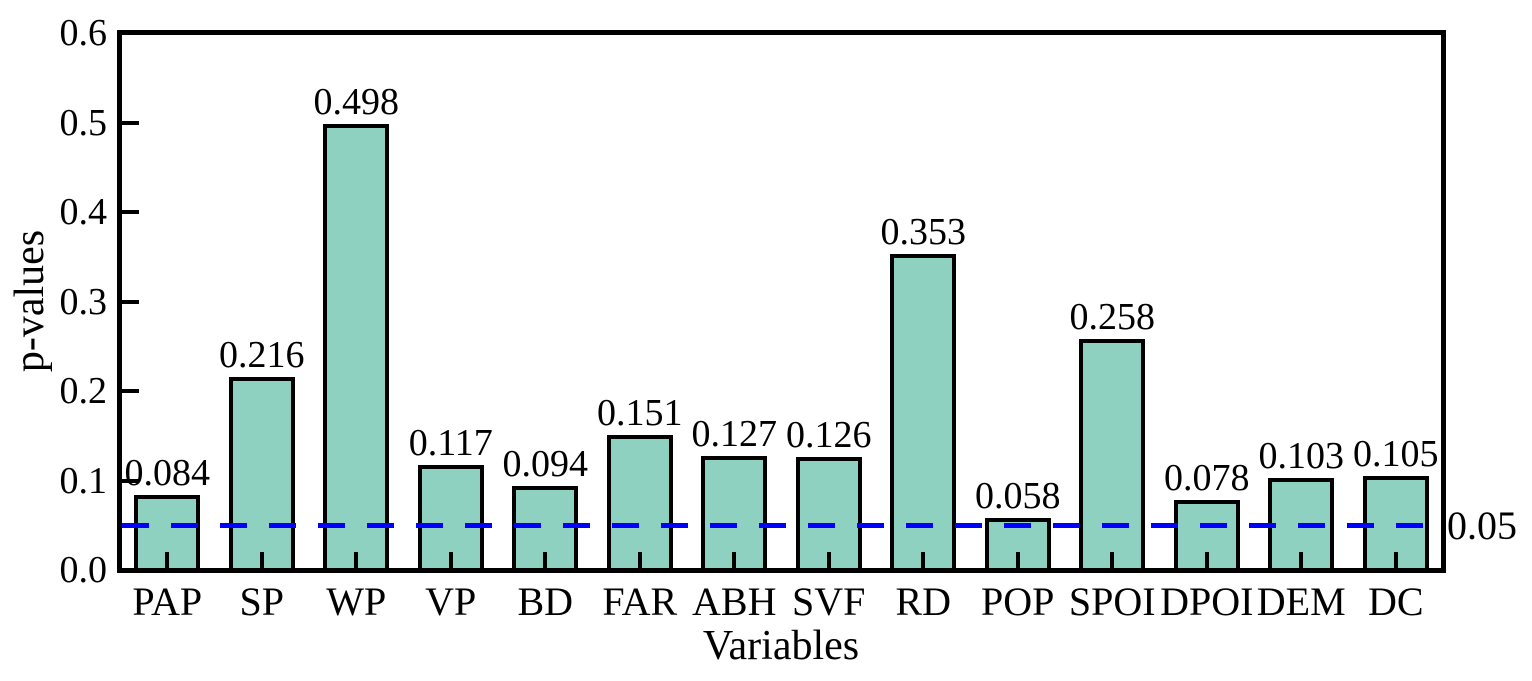 This screenshot has height=681, width=1532. What do you see at coordinates (1207, 601) in the screenshot?
I see `x-axis-category-label: DPOI` at bounding box center [1207, 601].